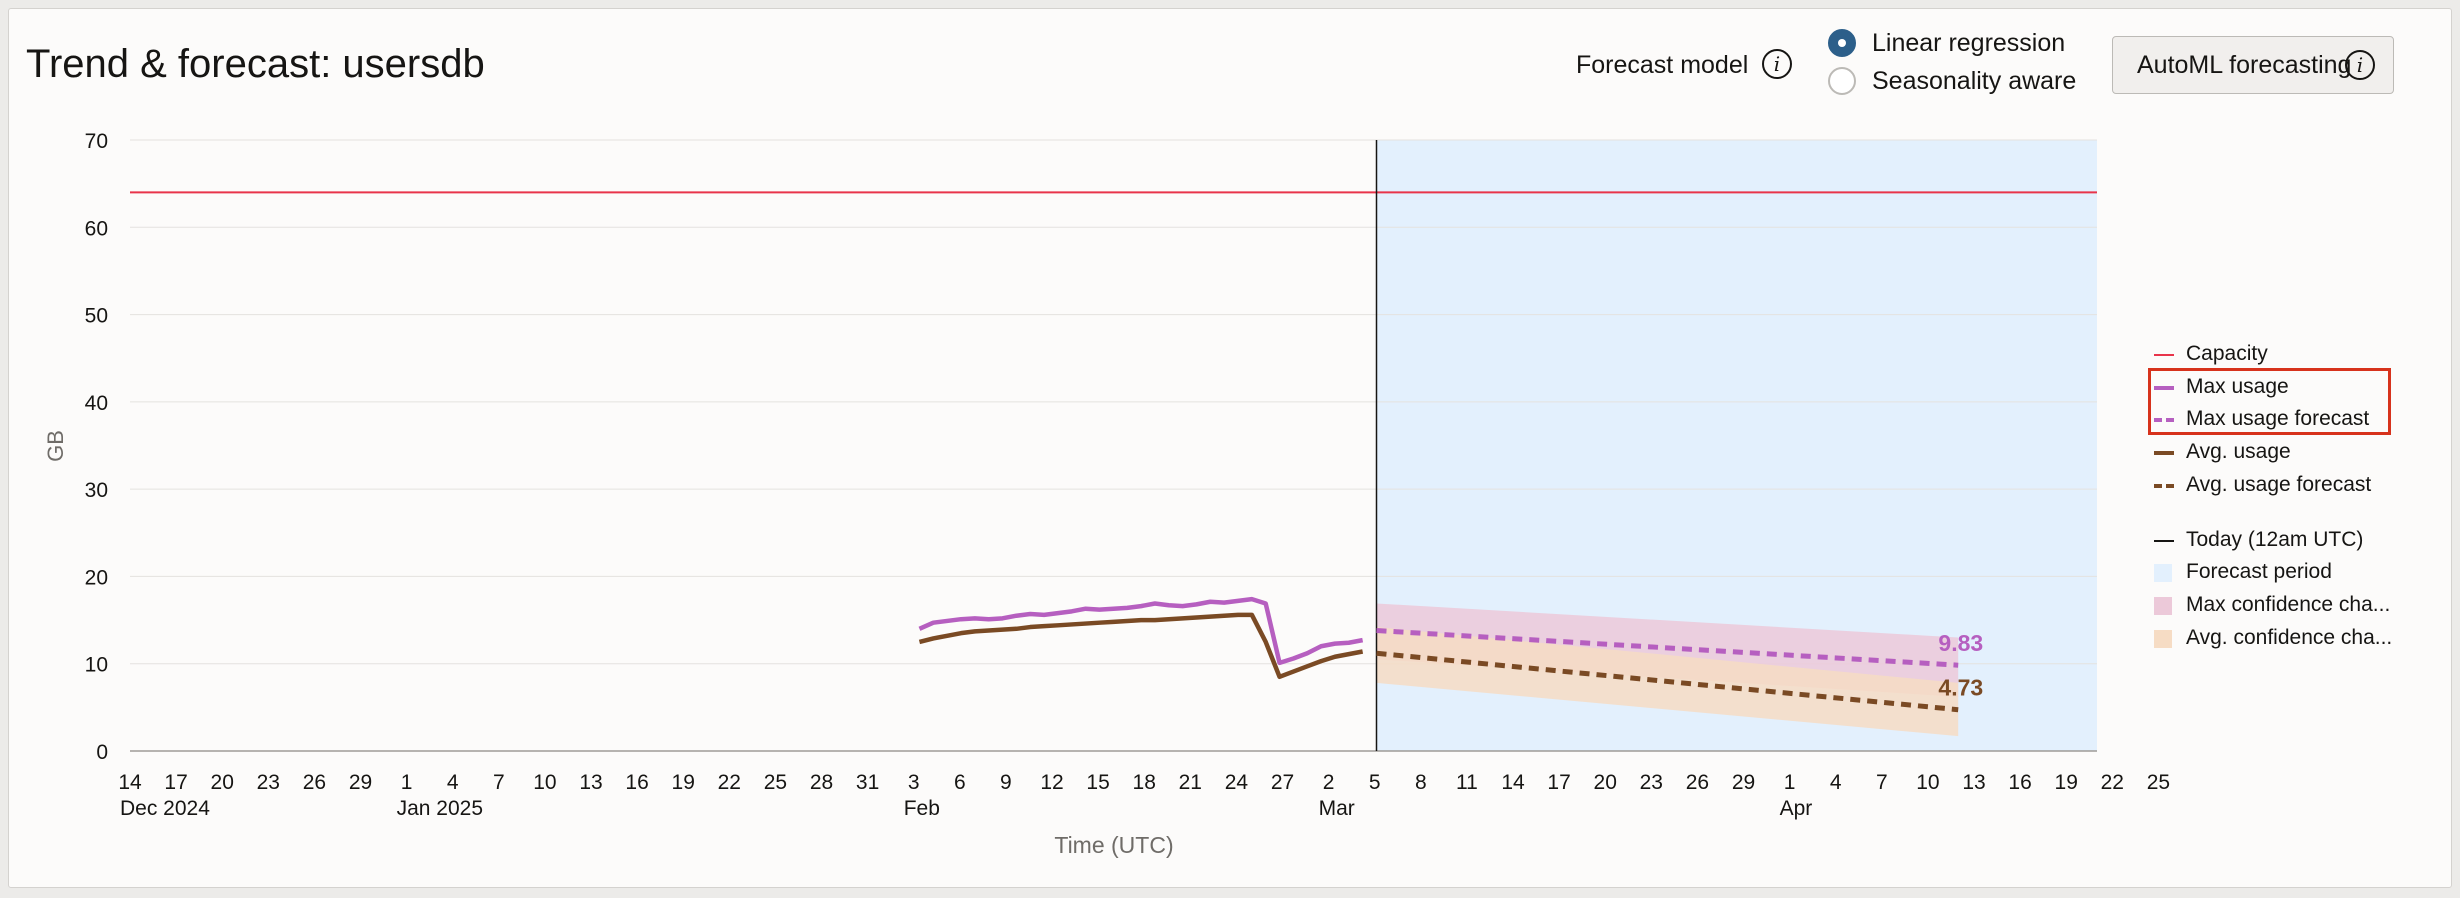  Describe the element at coordinates (2238, 452) in the screenshot. I see `legend-label: Avg. usage` at that location.